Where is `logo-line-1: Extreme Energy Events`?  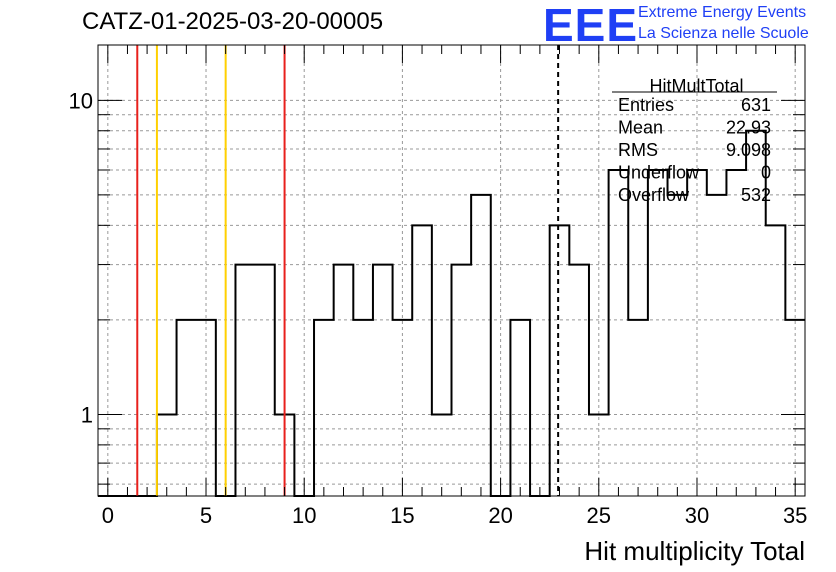
logo-line-1: Extreme Energy Events is located at coordinates (722, 12).